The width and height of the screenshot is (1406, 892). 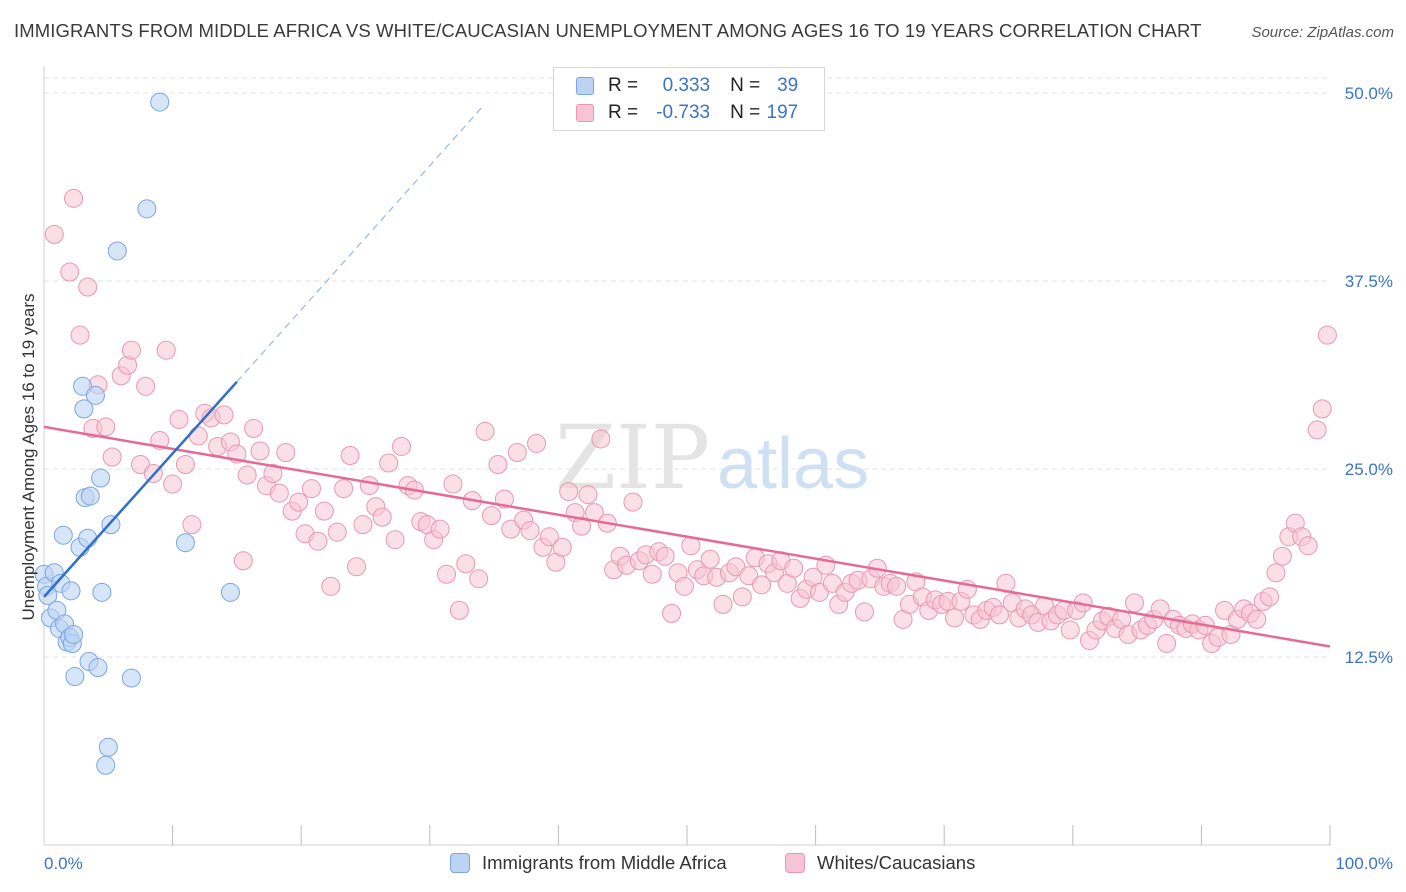 I want to click on blue-trend-line, so click(x=140, y=489).